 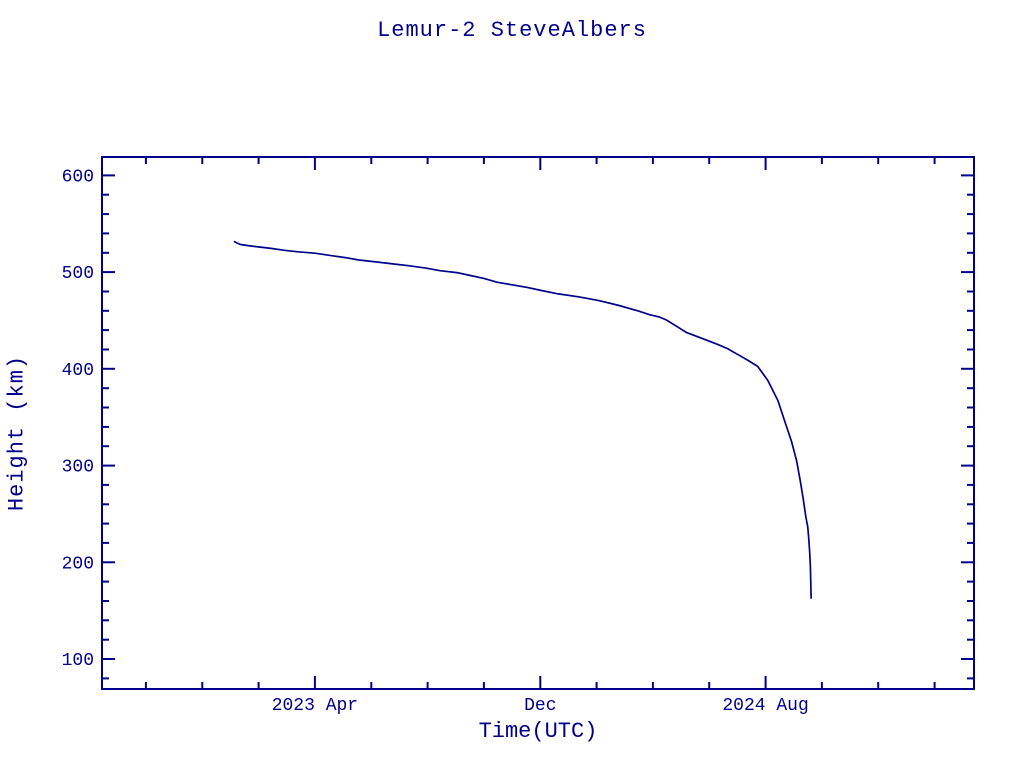 I want to click on y-tick-label: 200, so click(x=78, y=564).